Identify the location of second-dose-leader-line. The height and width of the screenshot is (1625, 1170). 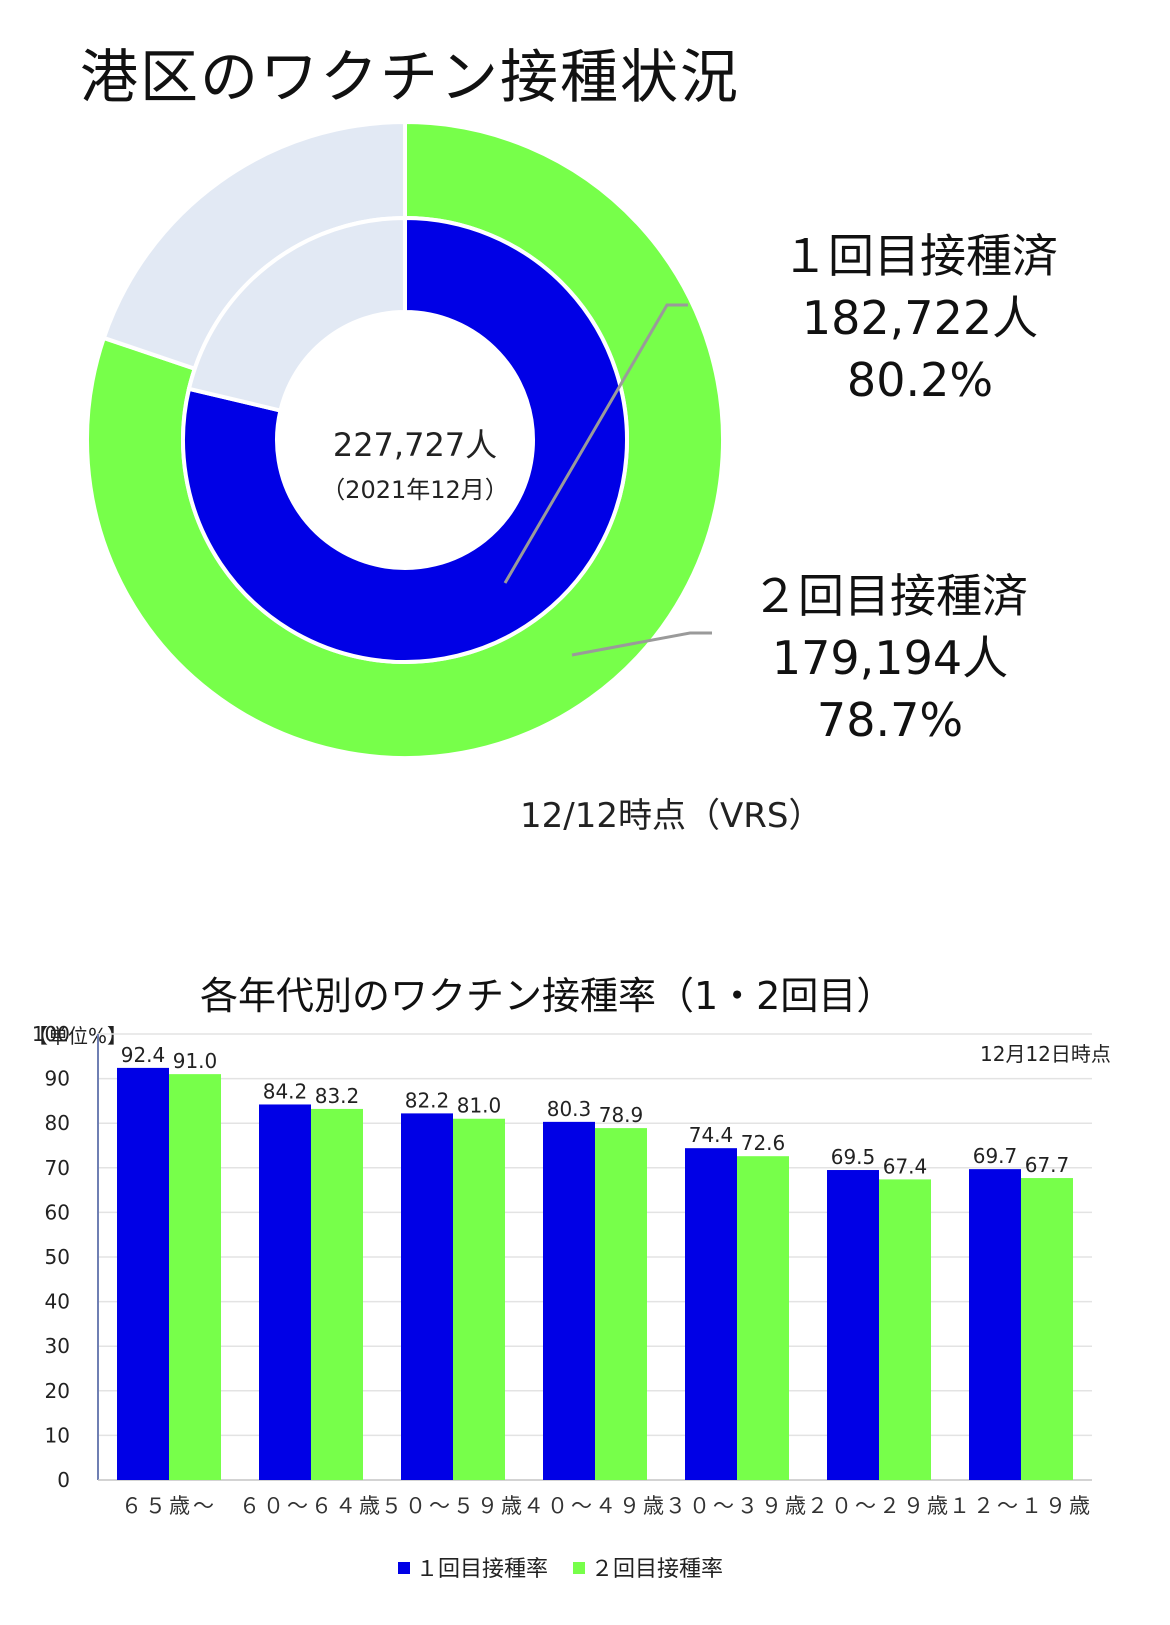
(641, 644).